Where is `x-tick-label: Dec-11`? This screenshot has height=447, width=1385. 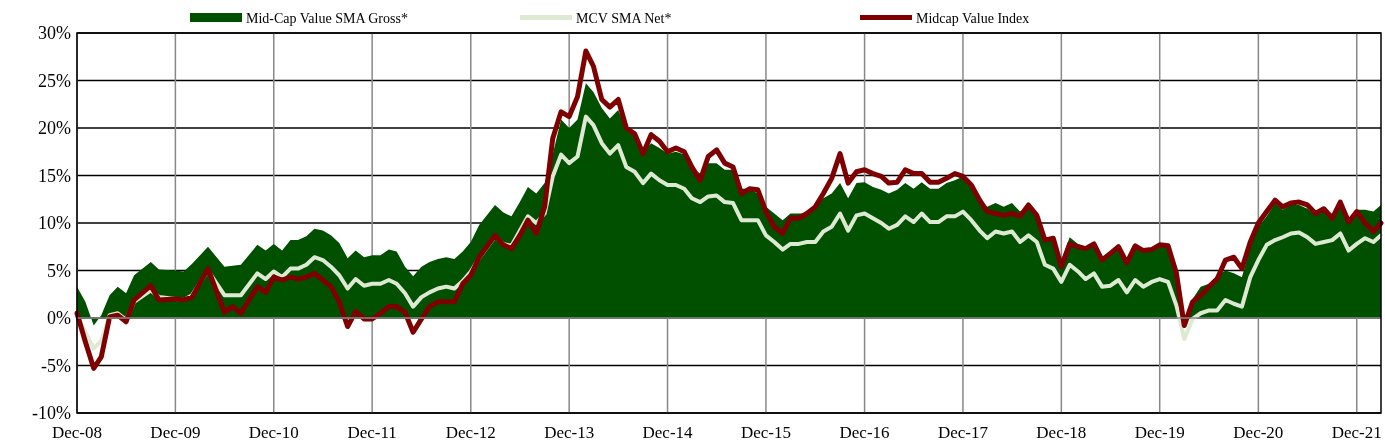
x-tick-label: Dec-11 is located at coordinates (372, 432).